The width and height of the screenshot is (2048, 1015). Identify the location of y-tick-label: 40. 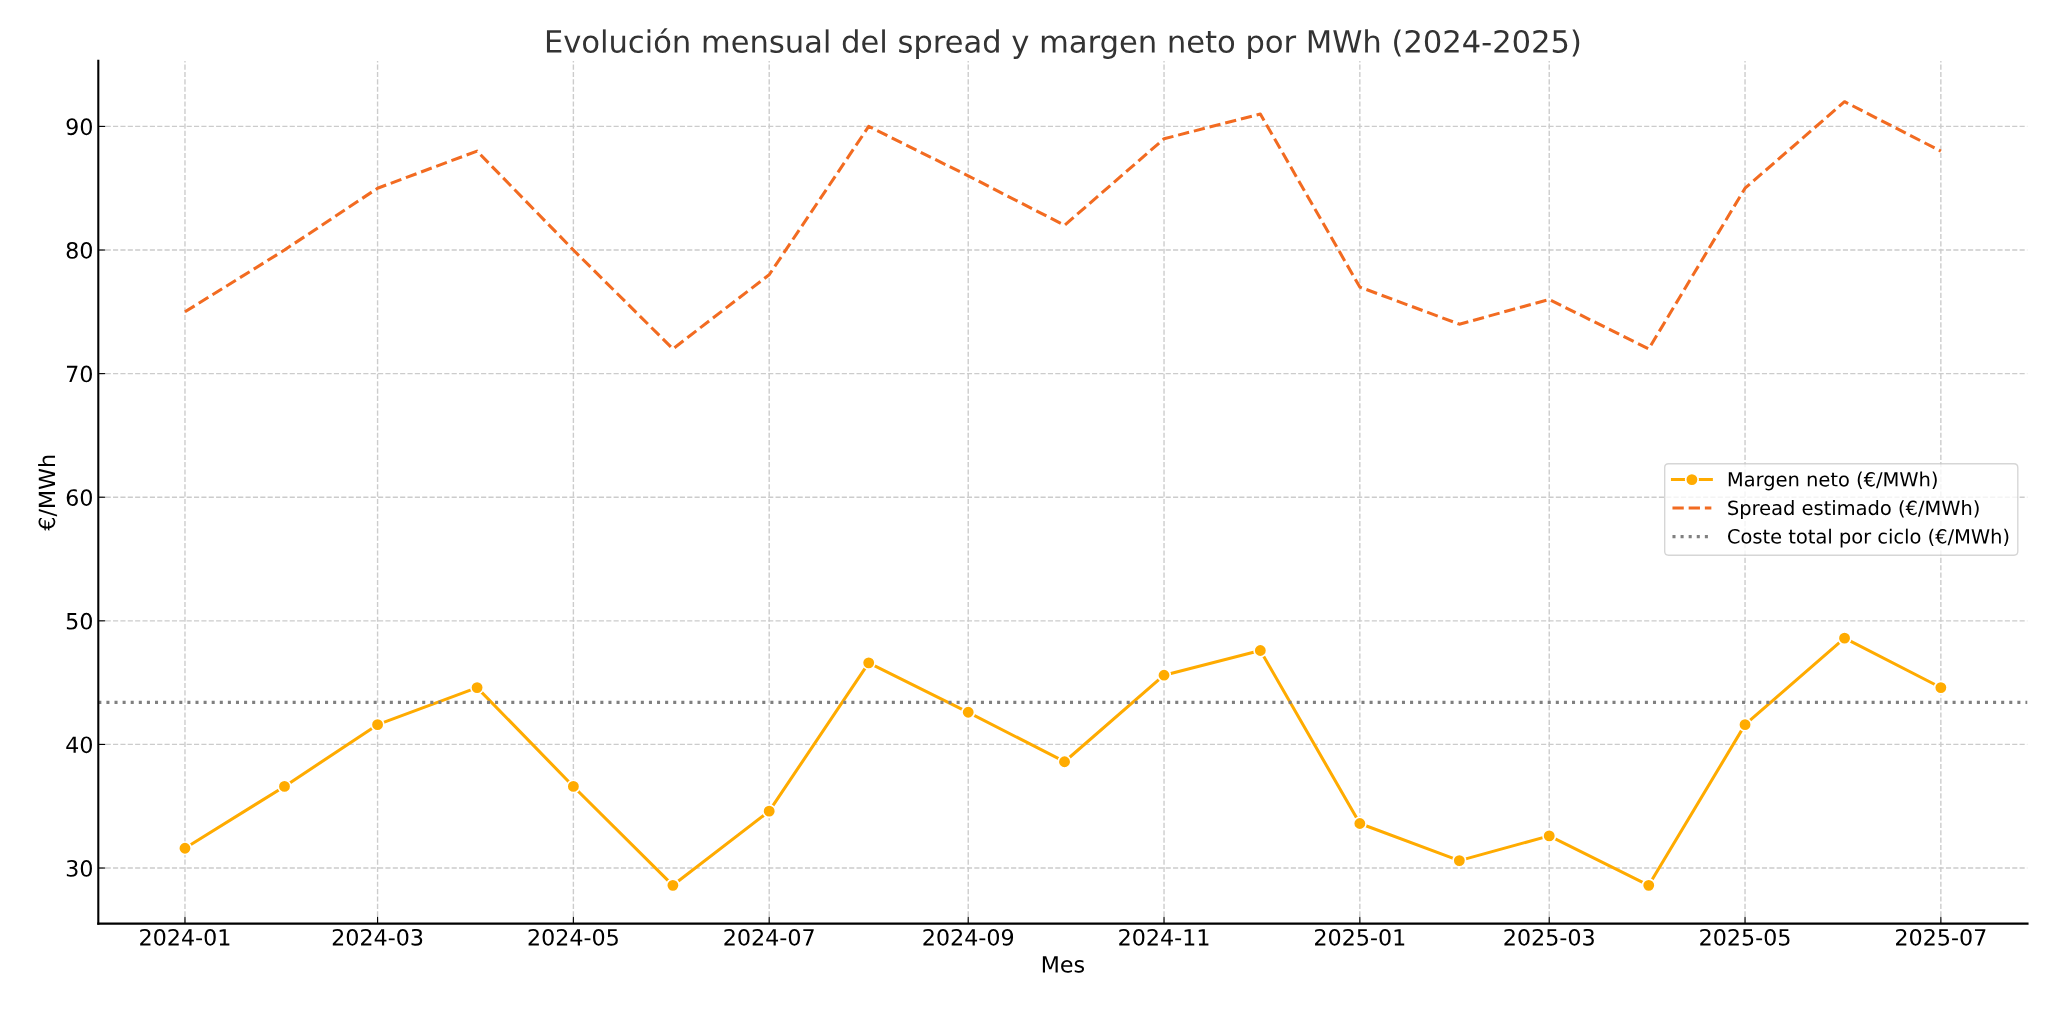
(79, 745).